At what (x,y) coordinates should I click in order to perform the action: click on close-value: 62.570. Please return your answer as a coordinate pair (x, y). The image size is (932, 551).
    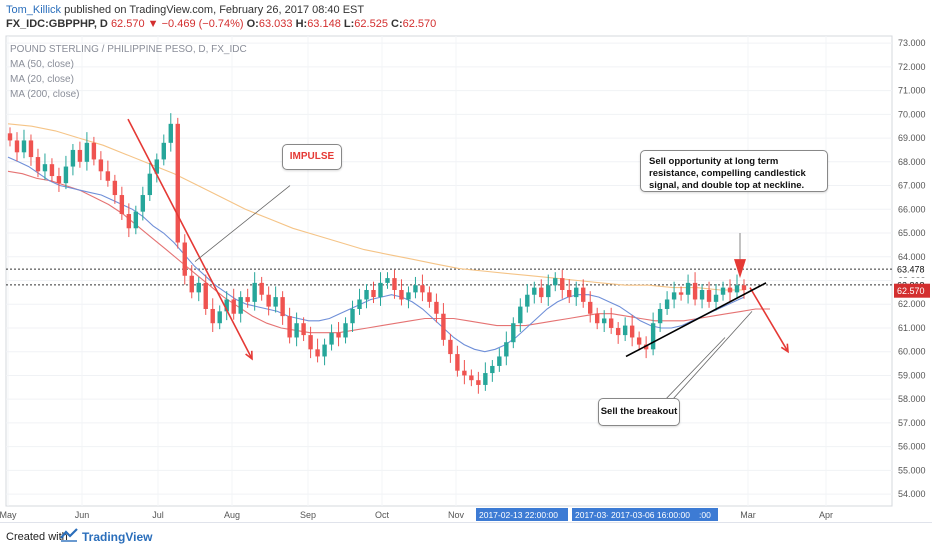
    Looking at the image, I should click on (419, 24).